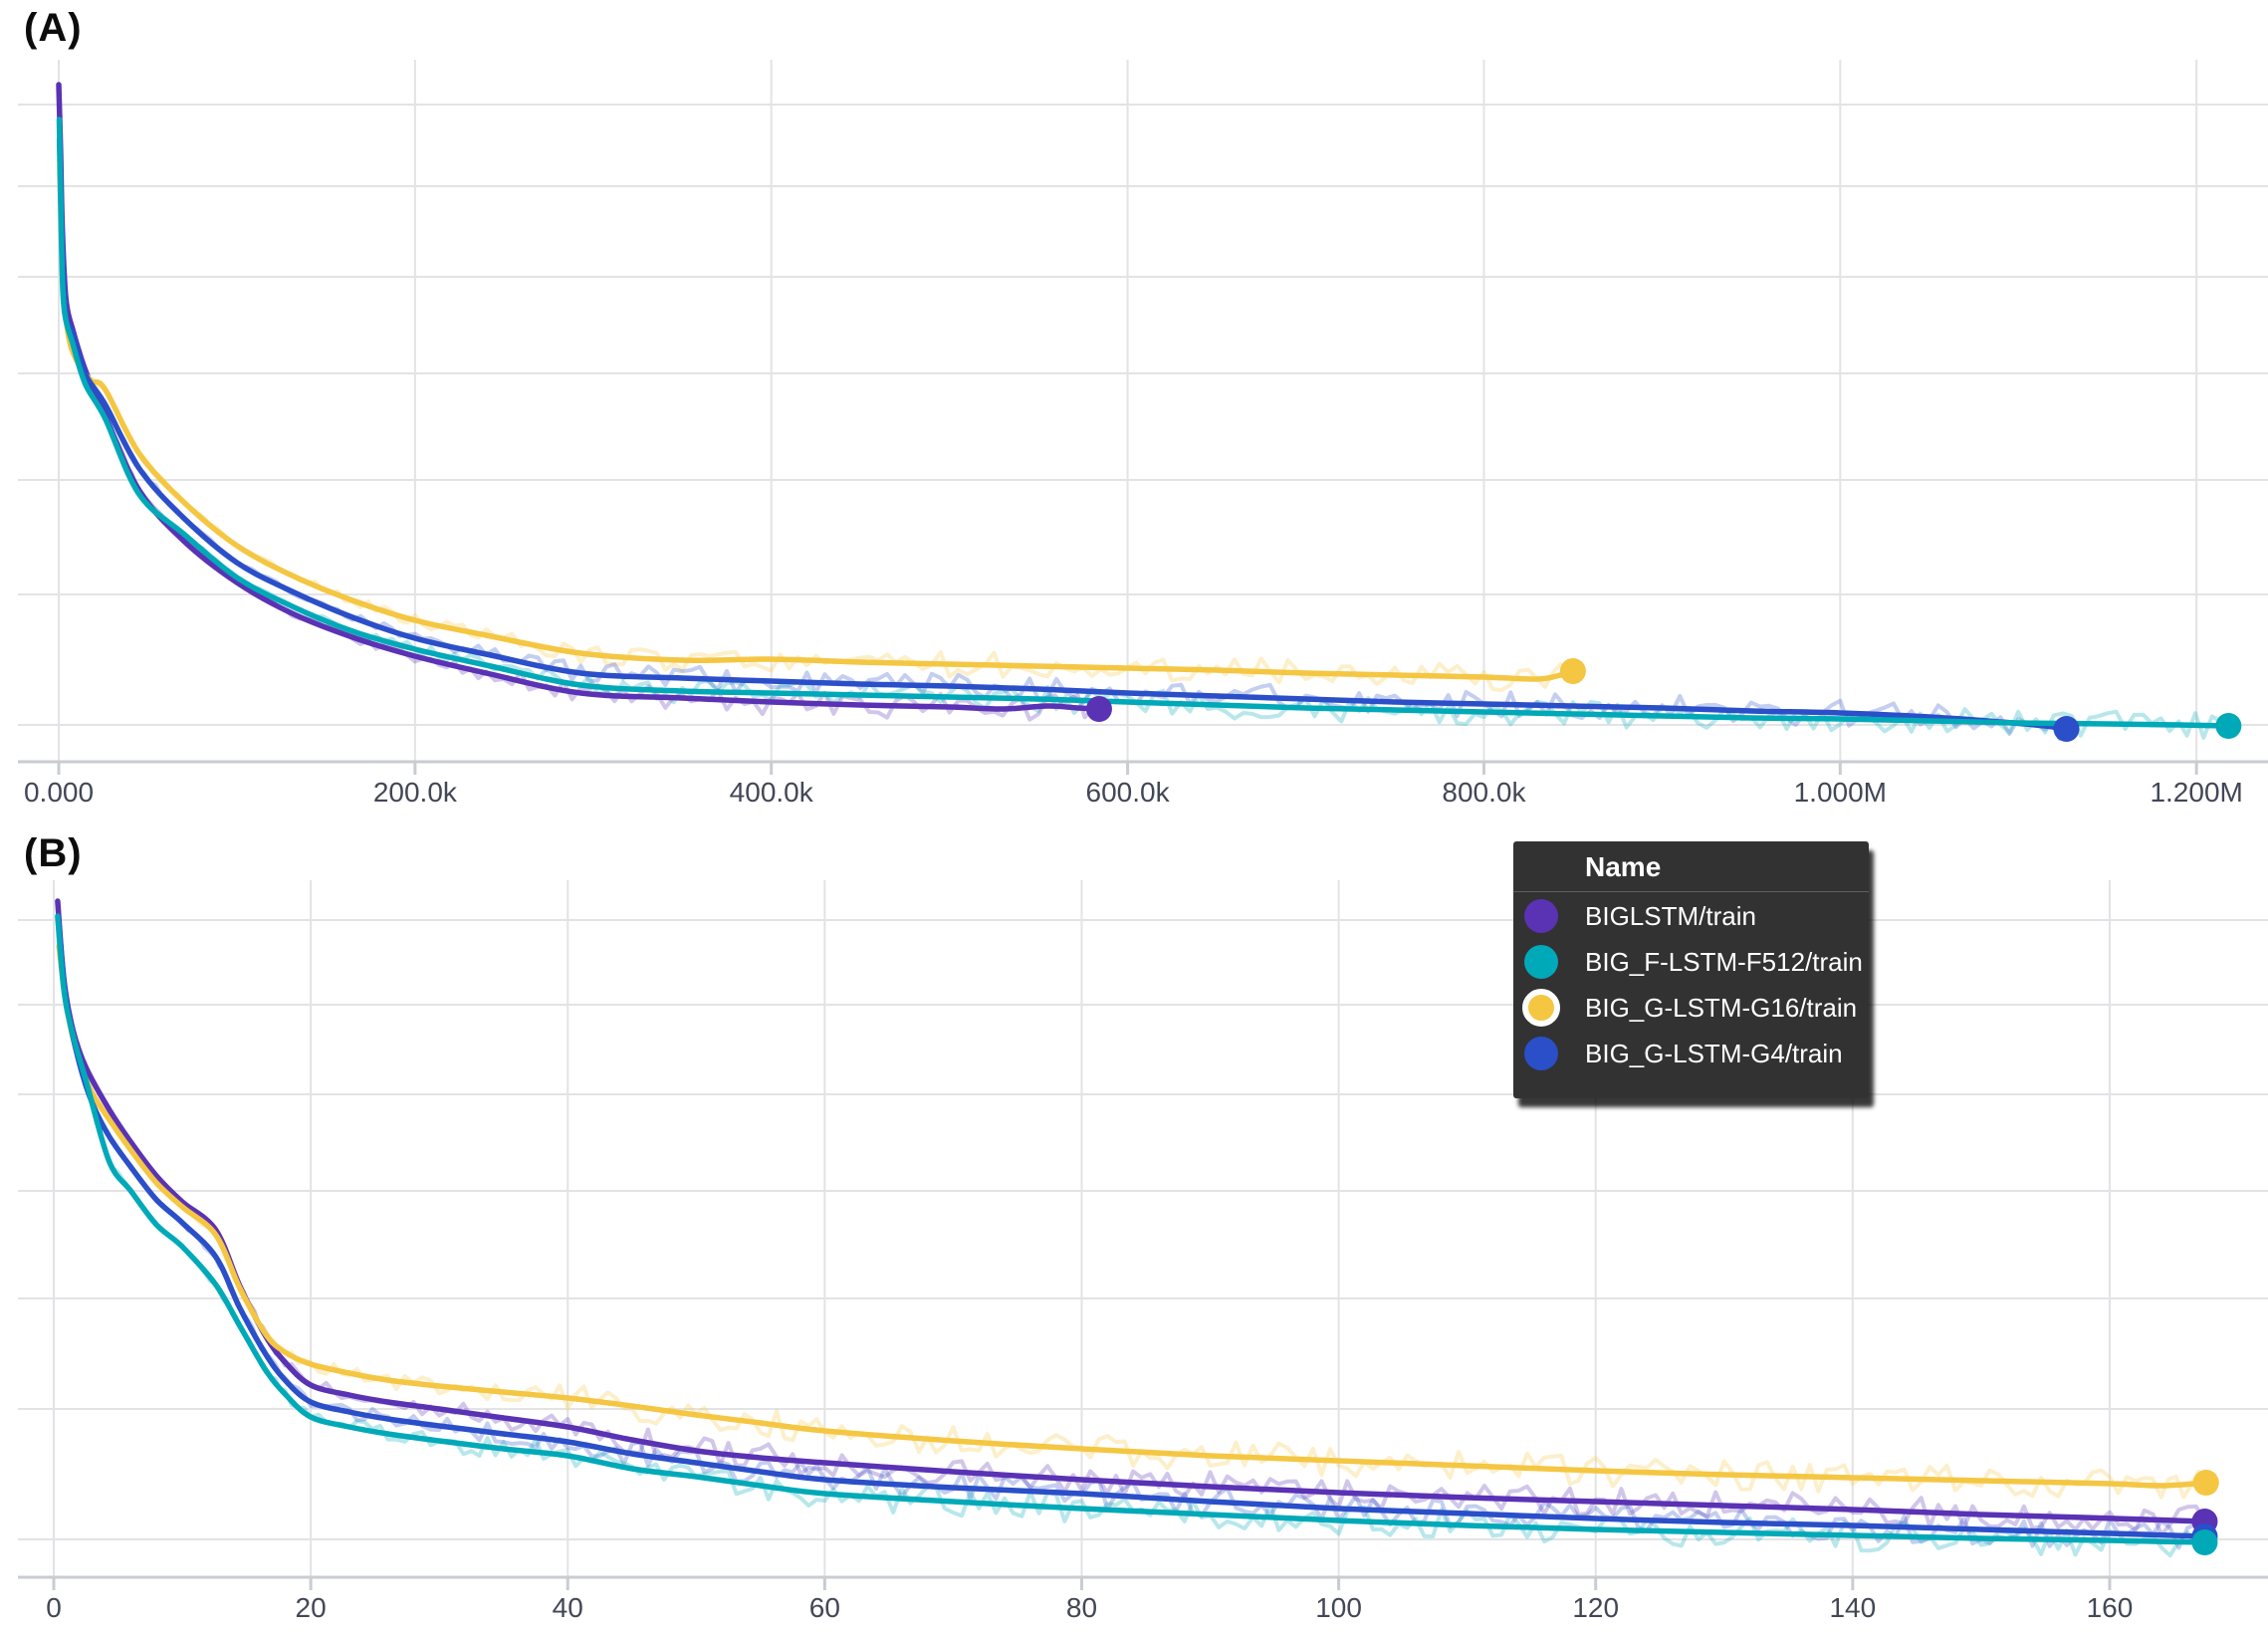  I want to click on x-tick-label-b-6: 120, so click(1596, 1608).